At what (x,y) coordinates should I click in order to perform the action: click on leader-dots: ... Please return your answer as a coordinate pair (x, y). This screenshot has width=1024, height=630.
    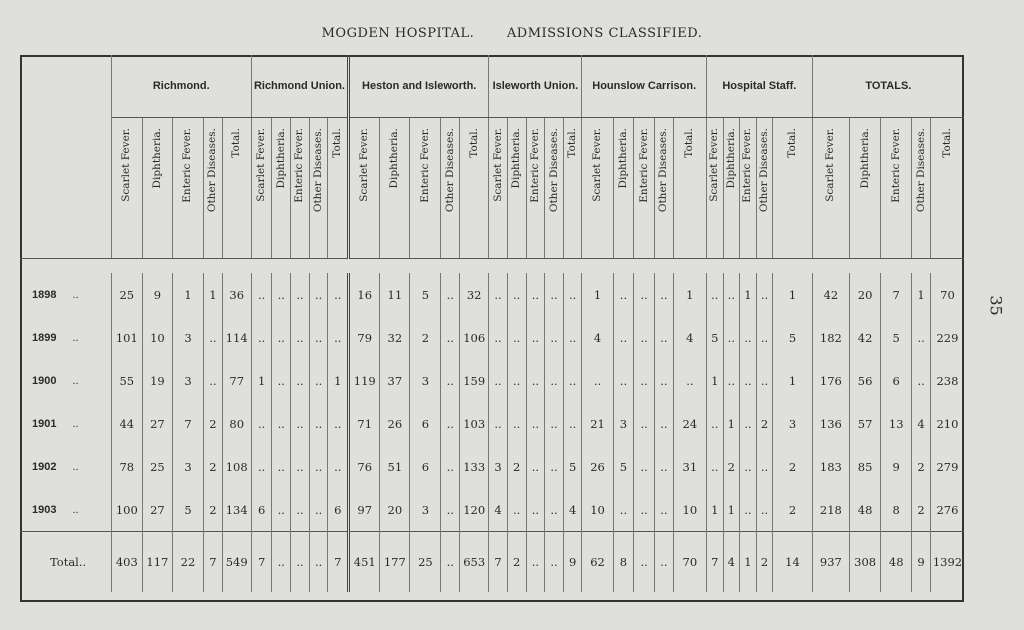
    Looking at the image, I should click on (75, 509).